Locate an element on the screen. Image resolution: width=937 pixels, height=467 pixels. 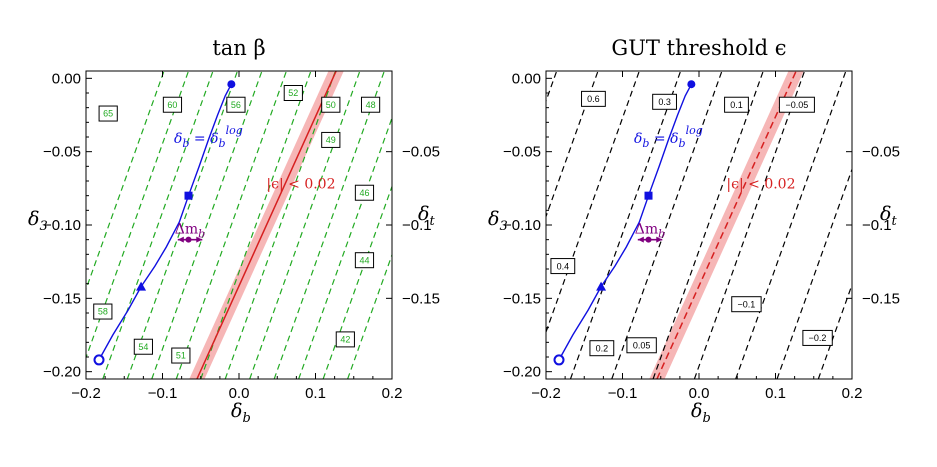
y-tick-label: −0.15 is located at coordinates (62, 298).